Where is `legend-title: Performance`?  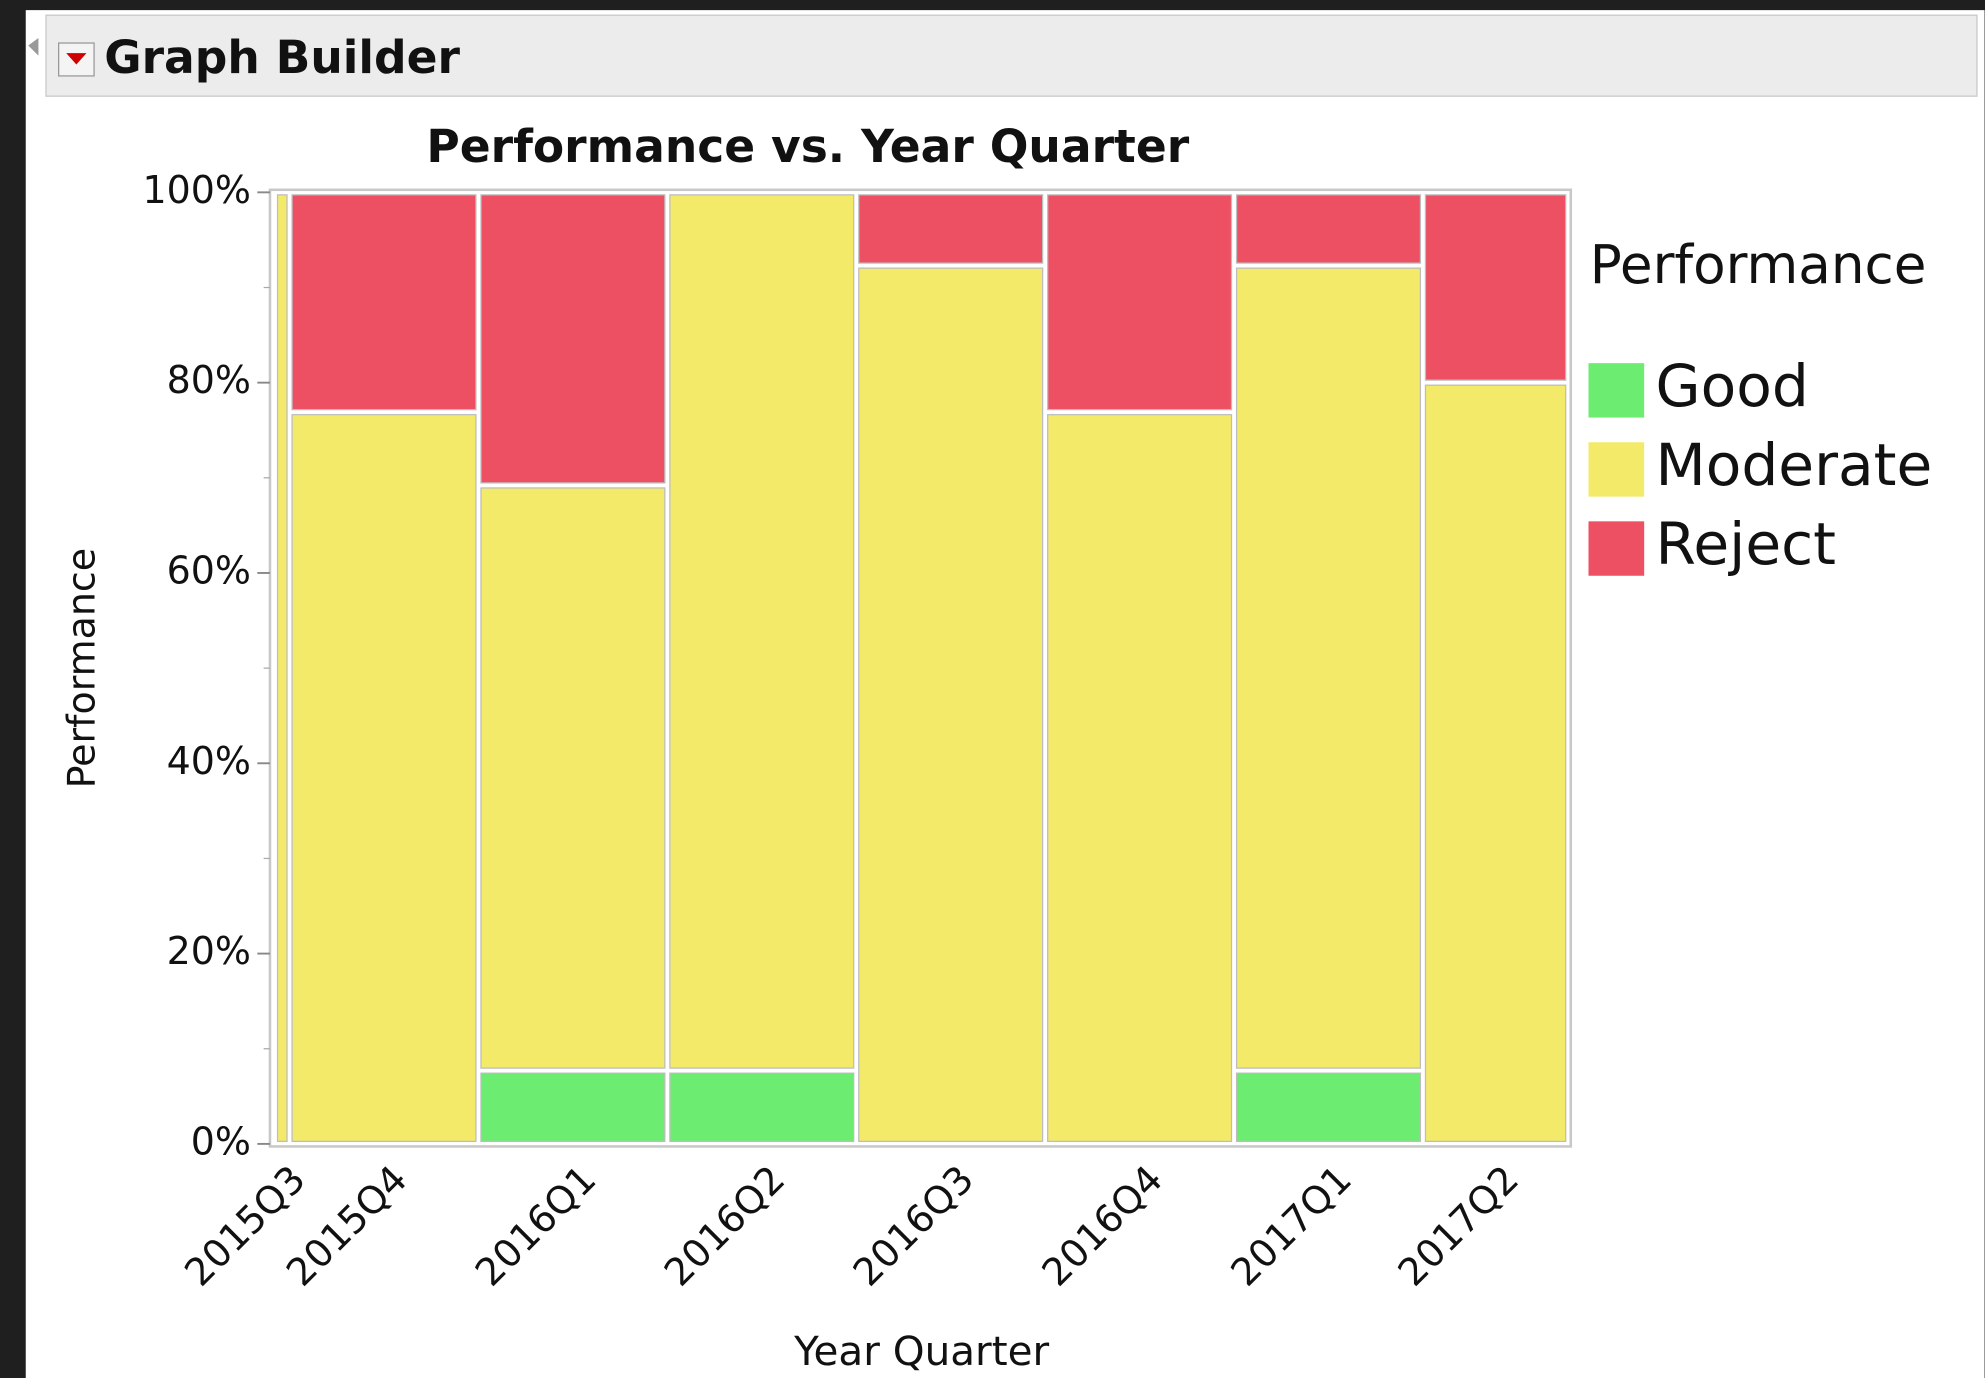
legend-title: Performance is located at coordinates (1758, 265).